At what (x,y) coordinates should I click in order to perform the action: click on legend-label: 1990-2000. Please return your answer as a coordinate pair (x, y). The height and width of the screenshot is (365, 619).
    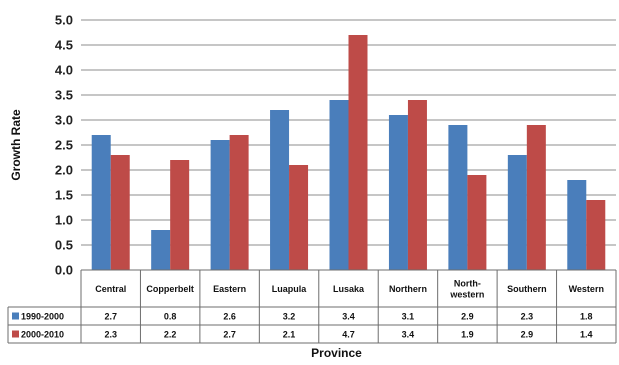
    Looking at the image, I should click on (42, 316).